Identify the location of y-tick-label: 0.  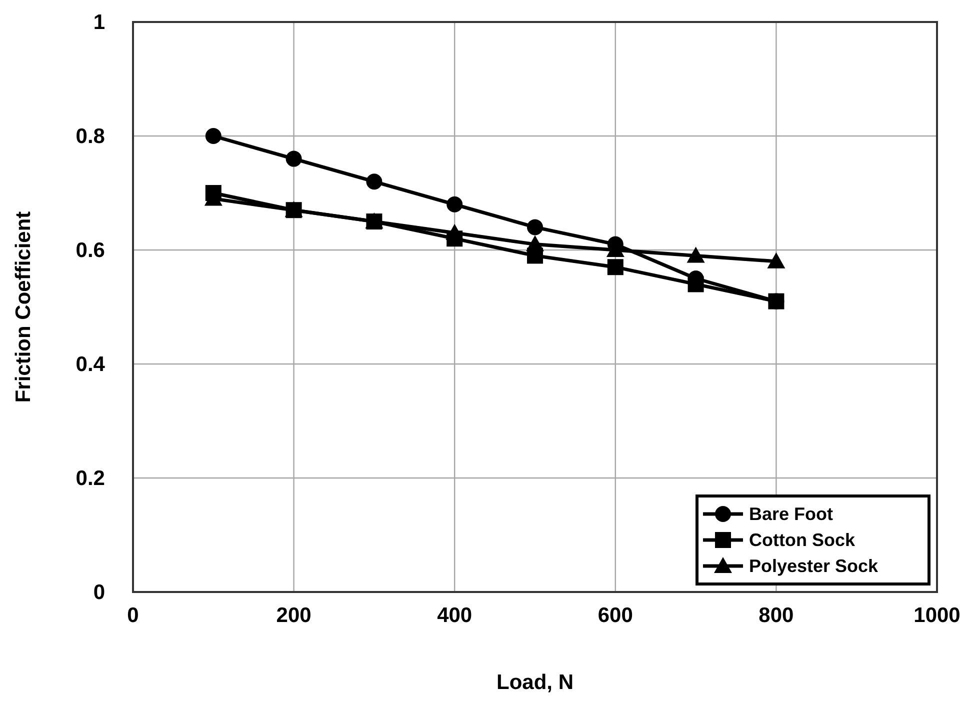
(99, 592).